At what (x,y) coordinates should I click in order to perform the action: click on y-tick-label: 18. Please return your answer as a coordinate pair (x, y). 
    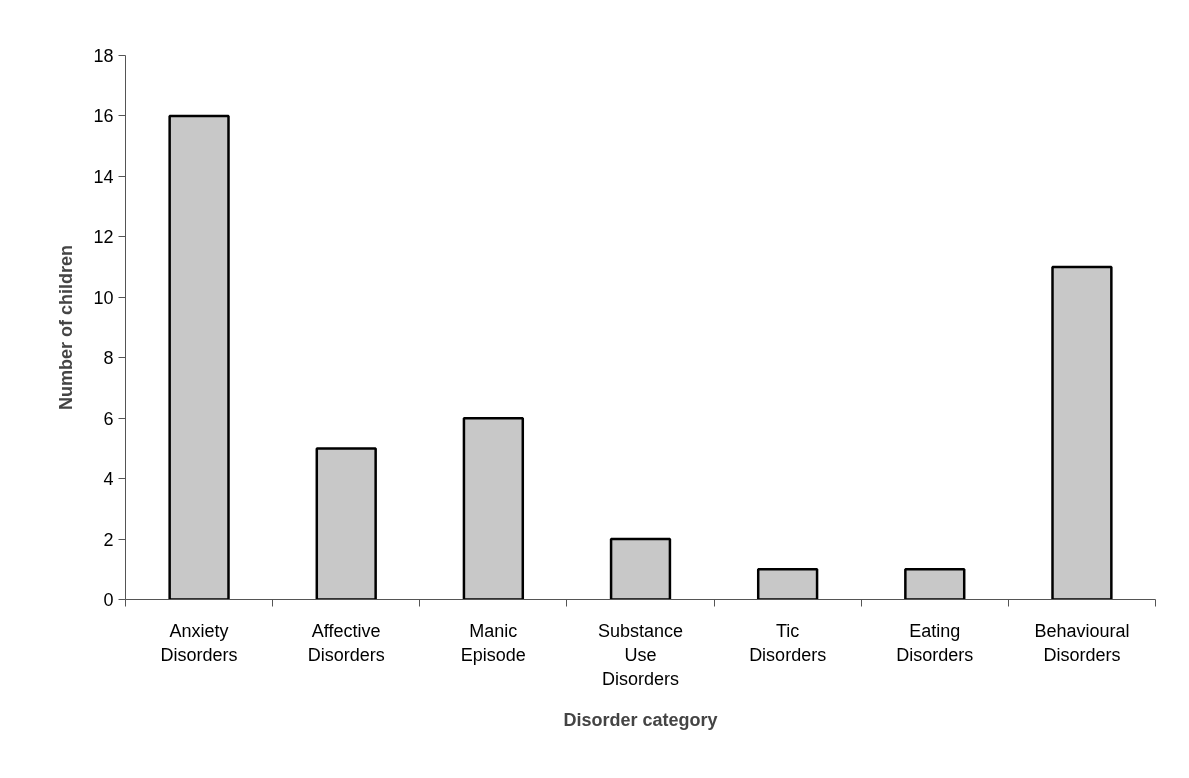
    Looking at the image, I should click on (103, 56).